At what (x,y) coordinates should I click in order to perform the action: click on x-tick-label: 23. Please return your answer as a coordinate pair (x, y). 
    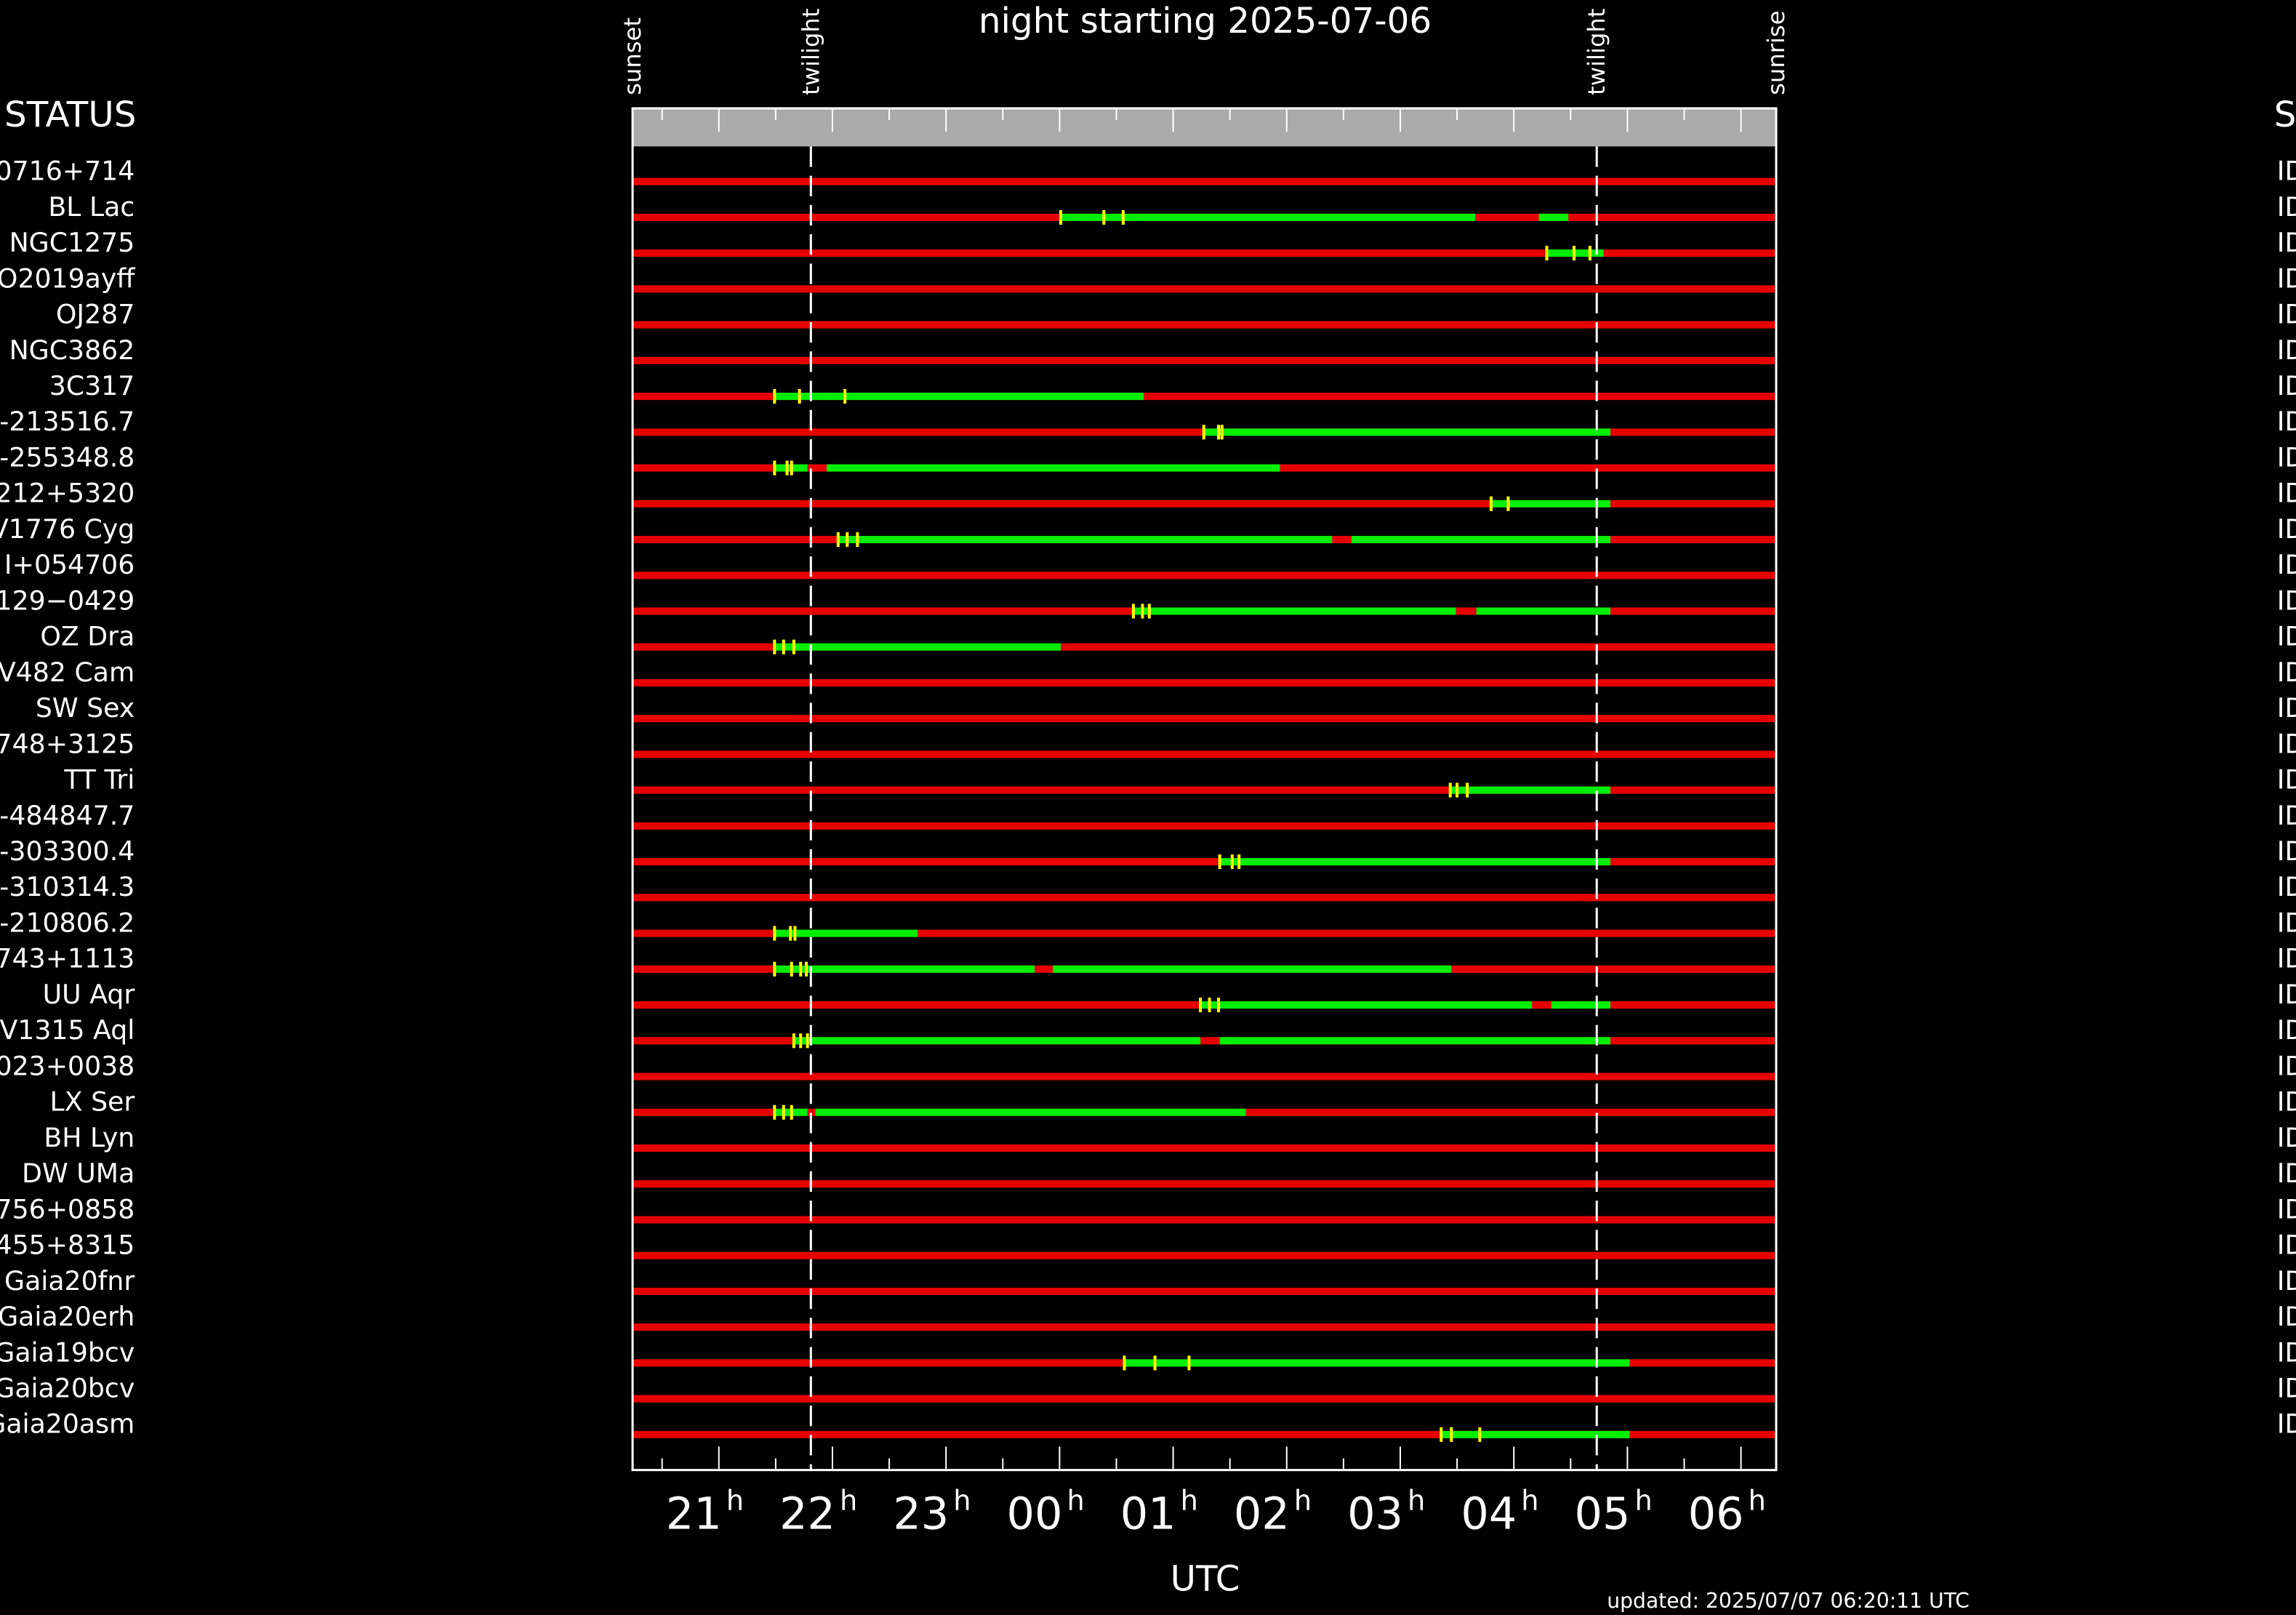
    Looking at the image, I should click on (921, 1514).